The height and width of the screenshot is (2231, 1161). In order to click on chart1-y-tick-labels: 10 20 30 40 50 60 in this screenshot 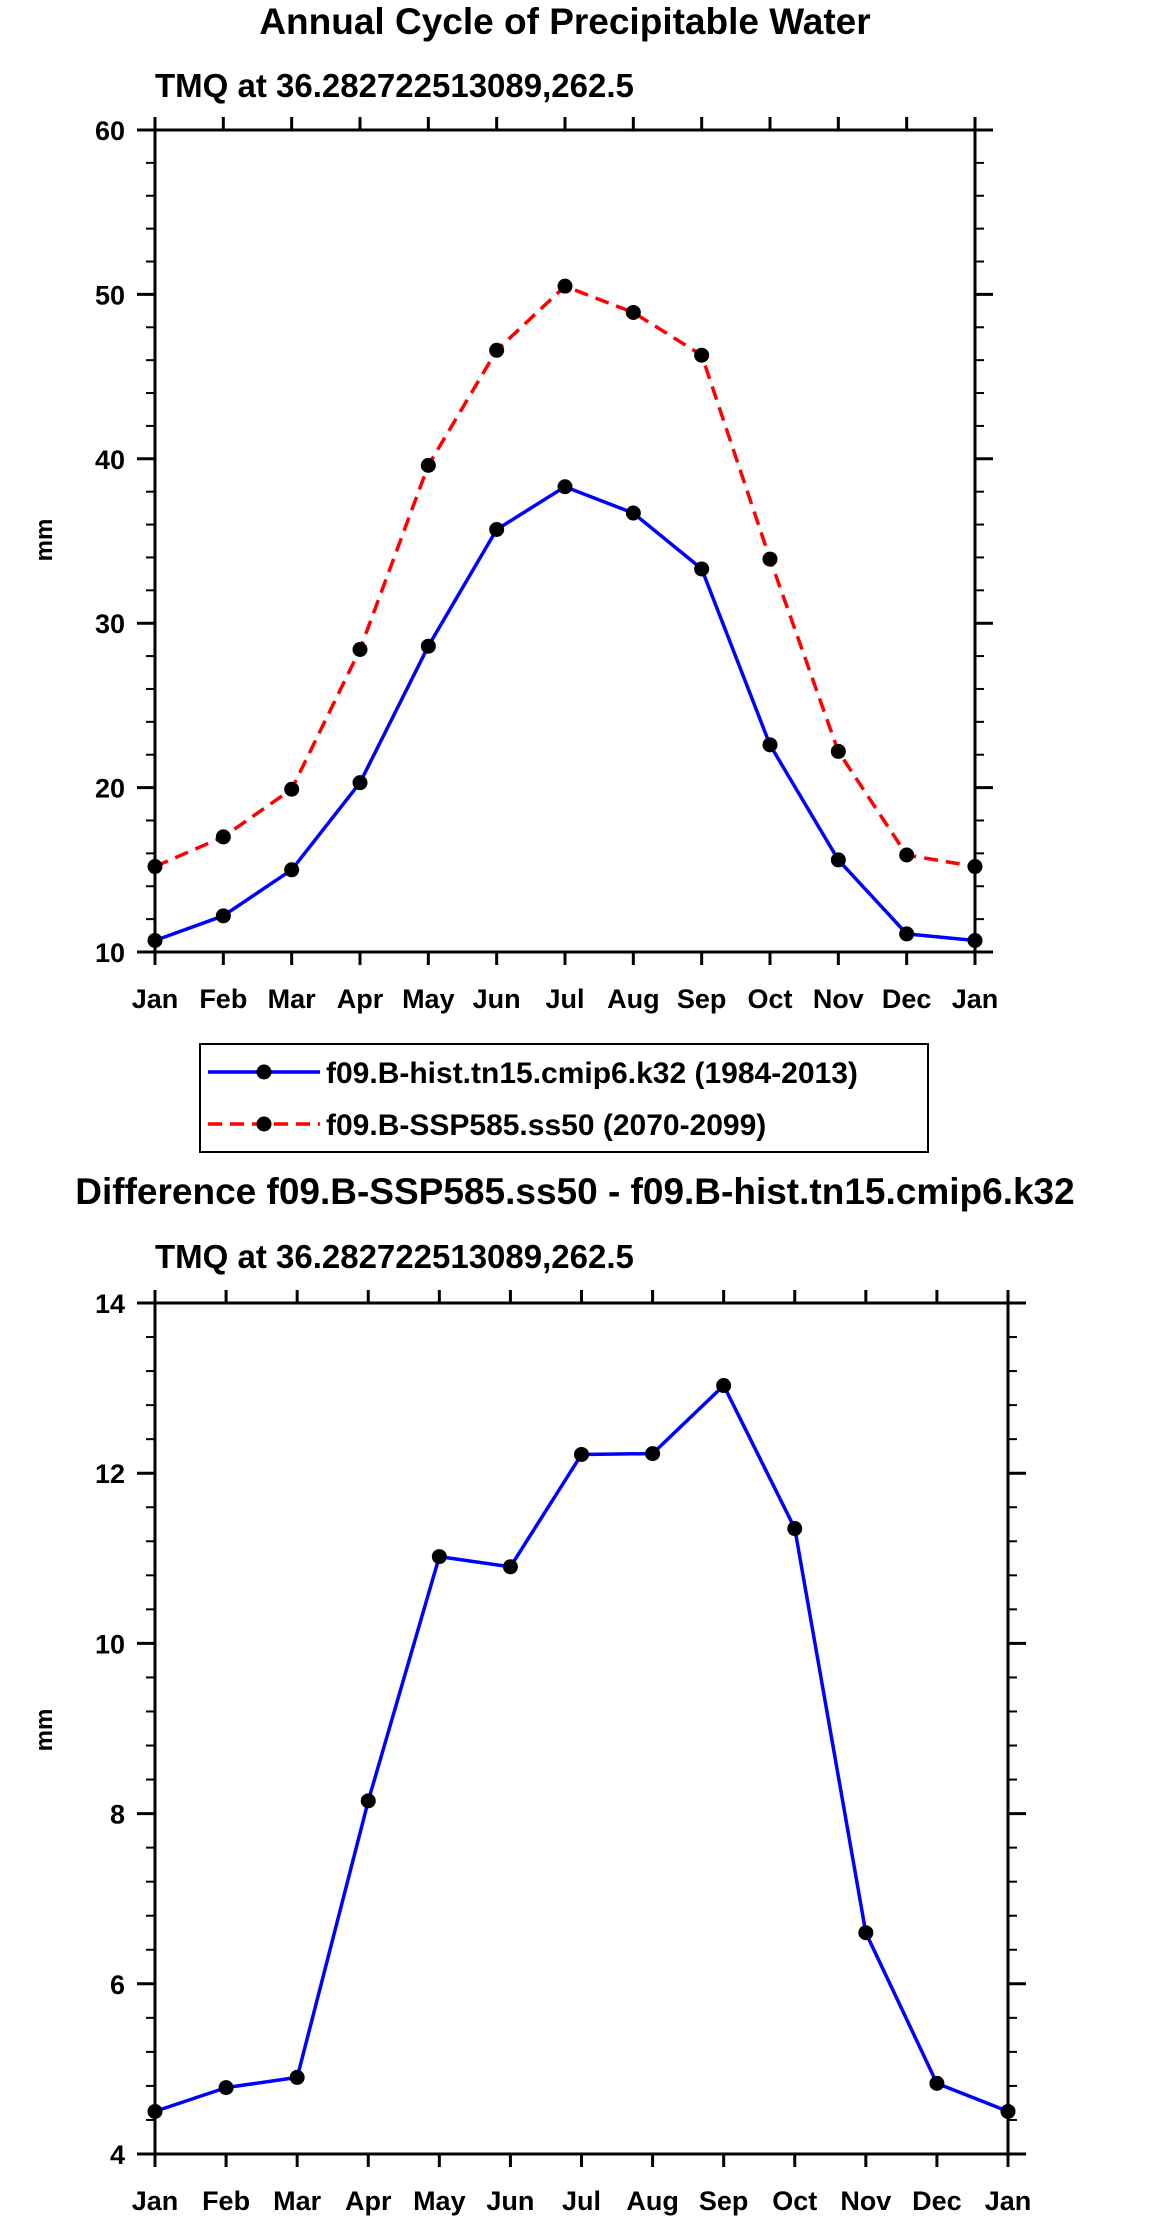, I will do `click(110, 542)`.